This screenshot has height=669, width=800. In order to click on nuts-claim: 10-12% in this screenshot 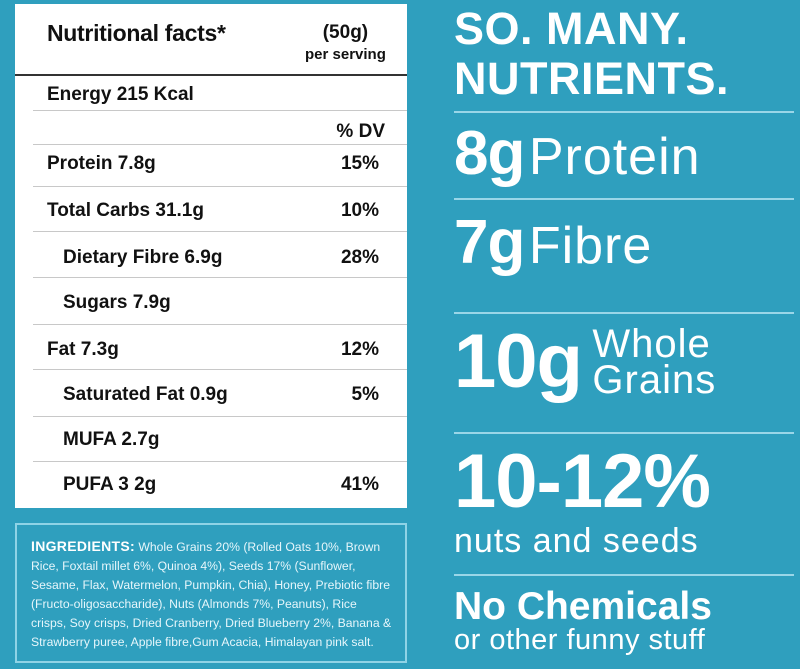, I will do `click(582, 481)`.